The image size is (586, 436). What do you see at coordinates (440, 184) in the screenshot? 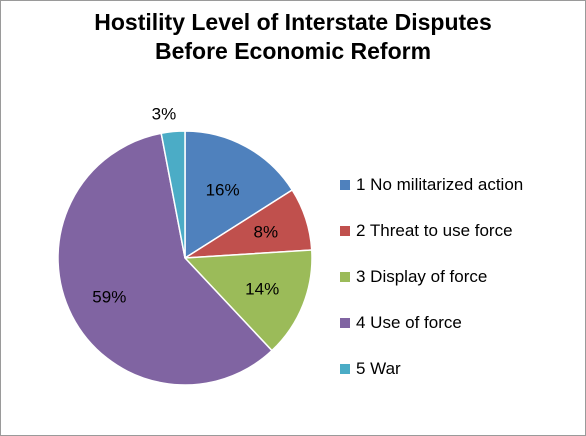
I see `legend-label: 1 No militarized action` at bounding box center [440, 184].